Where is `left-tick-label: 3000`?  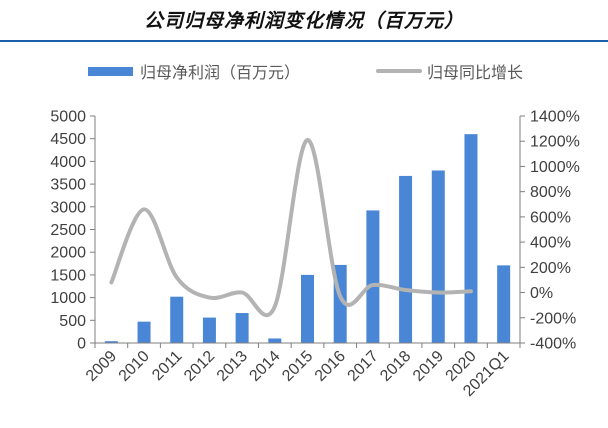 left-tick-label: 3000 is located at coordinates (68, 207).